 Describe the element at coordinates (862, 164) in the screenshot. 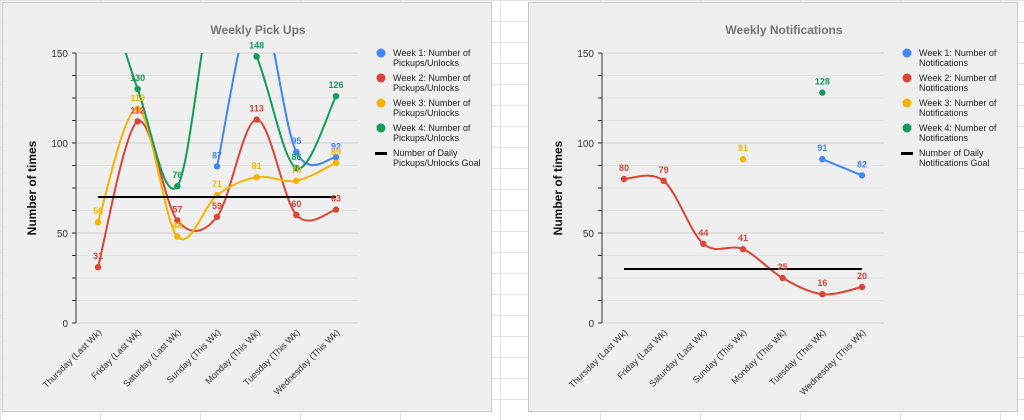

I see `data-label-week-1-number-of-notifications: 82` at that location.